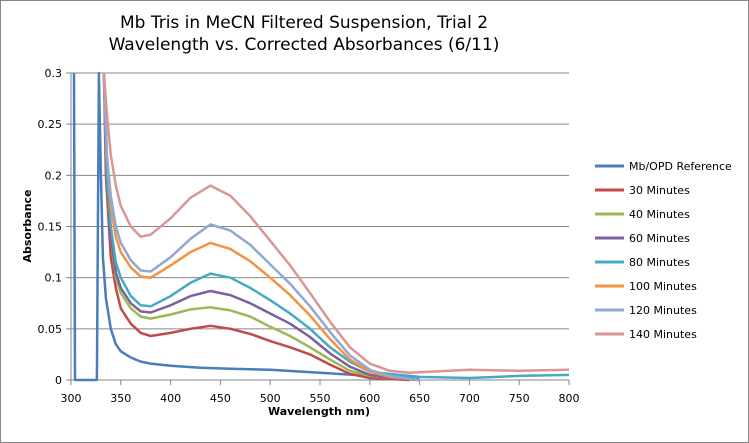 This screenshot has height=443, width=749. What do you see at coordinates (663, 334) in the screenshot?
I see `legend-label: 140 Minutes` at bounding box center [663, 334].